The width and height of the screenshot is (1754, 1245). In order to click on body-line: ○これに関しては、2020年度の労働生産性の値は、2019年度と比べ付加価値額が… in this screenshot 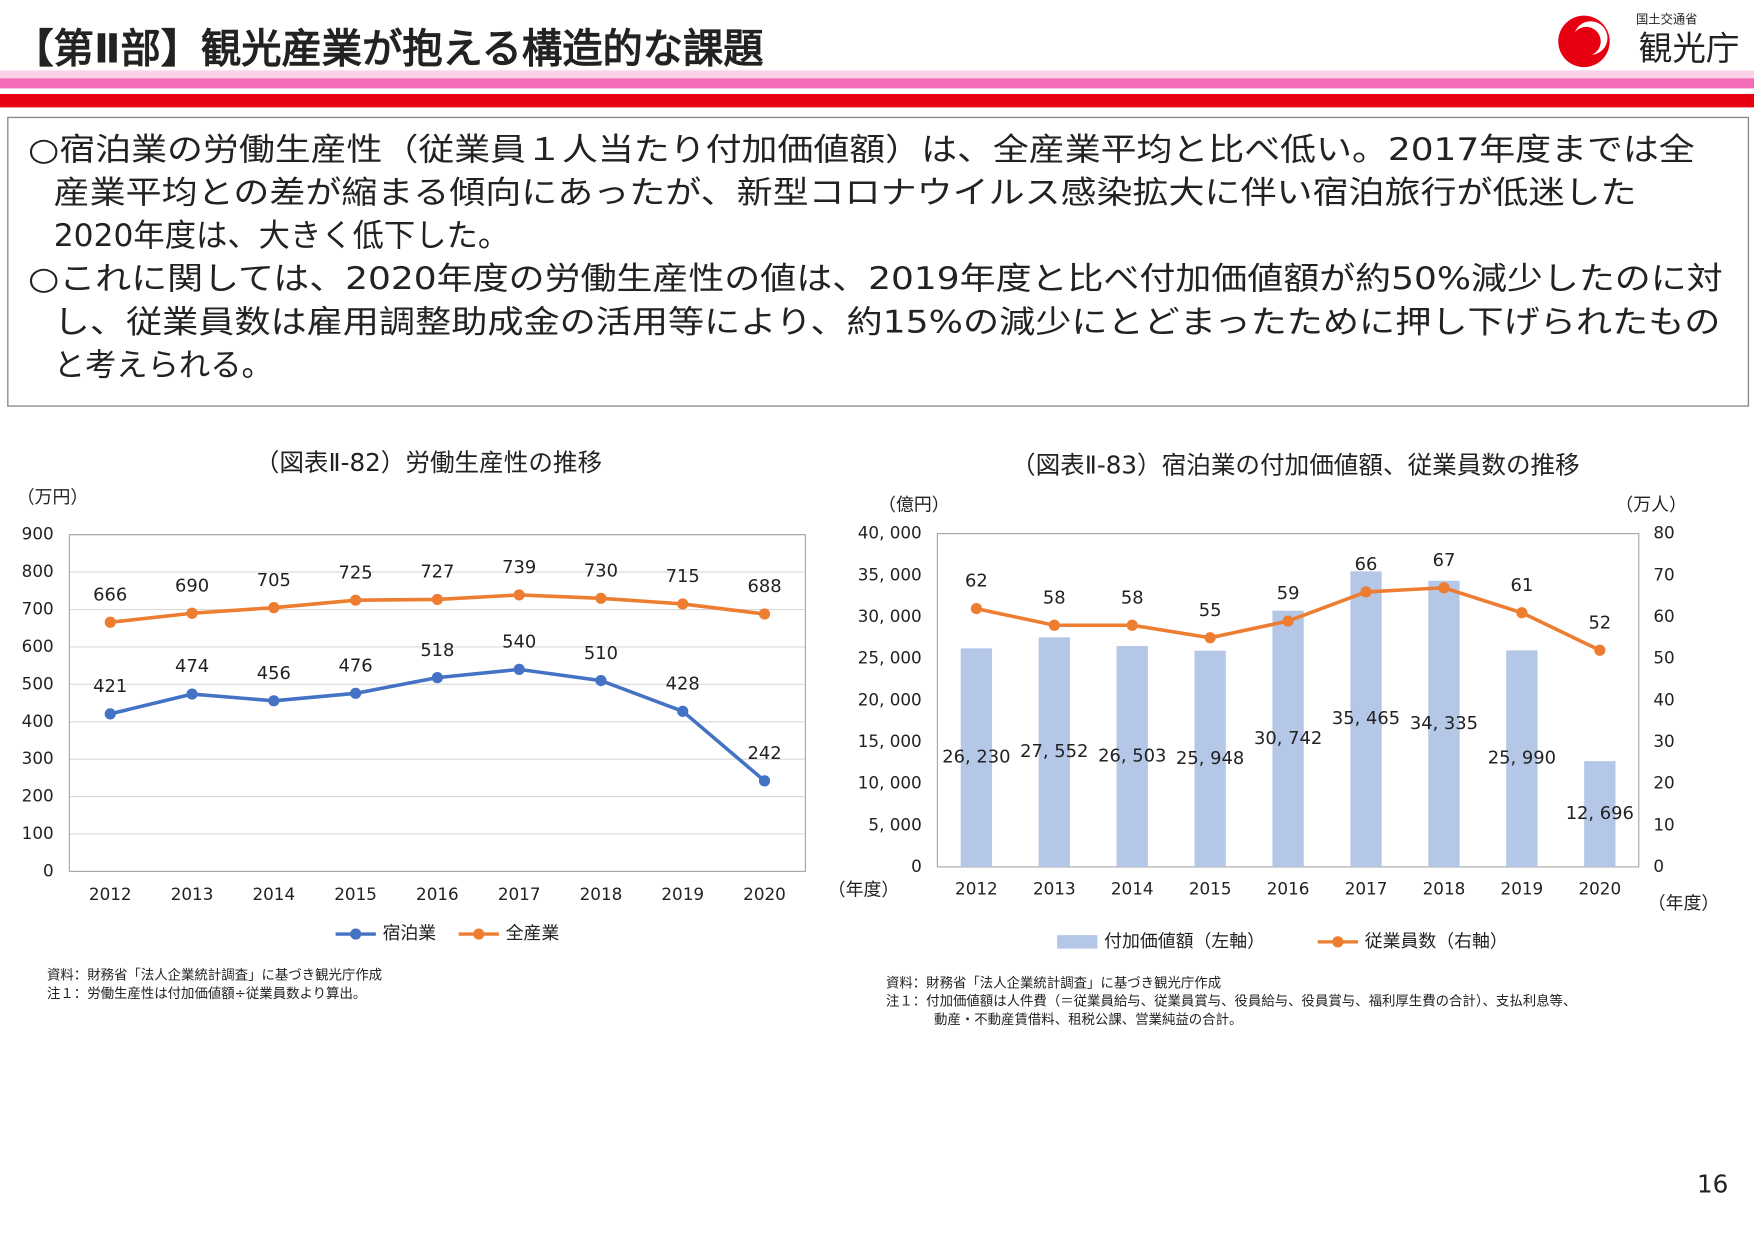, I will do `click(875, 279)`.